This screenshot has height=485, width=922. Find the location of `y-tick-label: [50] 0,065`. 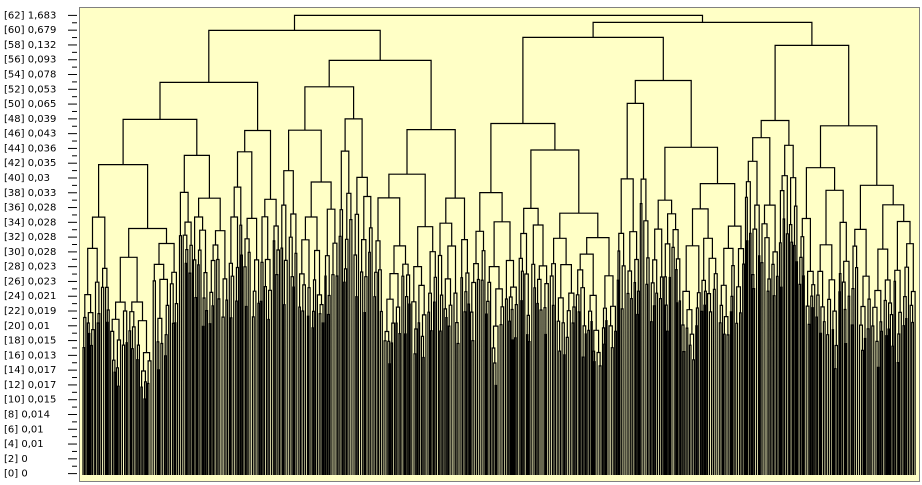

y-tick-label: [50] 0,065 is located at coordinates (30, 104).